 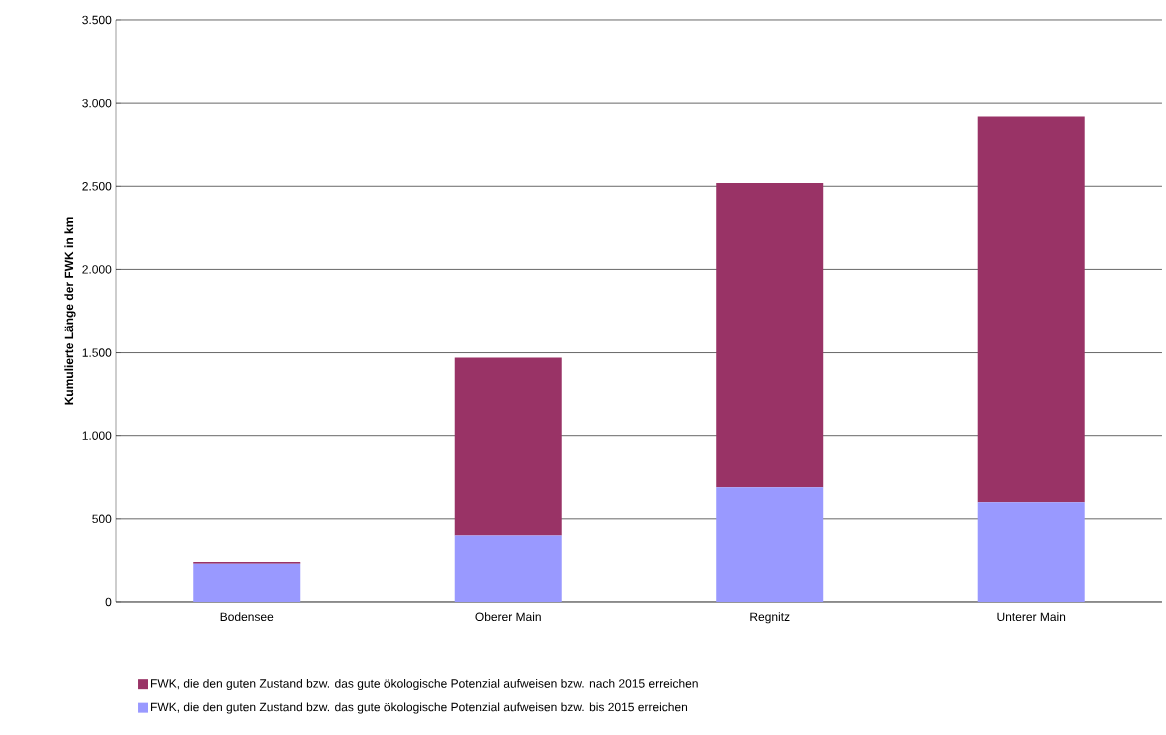 What do you see at coordinates (70, 311) in the screenshot?
I see `y-axis-title: Kumulierte Länge der FWK in km` at bounding box center [70, 311].